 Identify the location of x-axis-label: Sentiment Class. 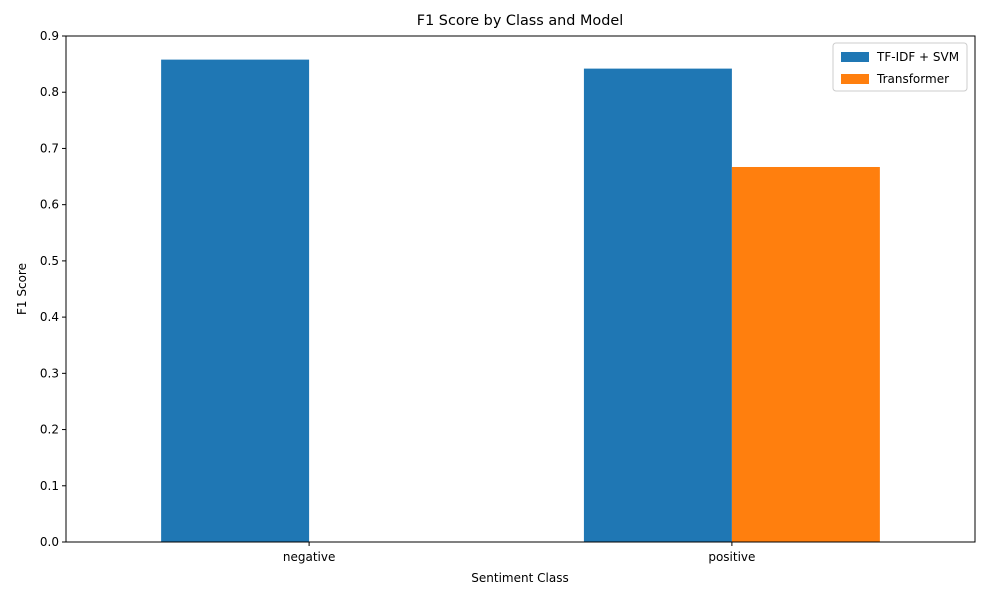
(519, 578).